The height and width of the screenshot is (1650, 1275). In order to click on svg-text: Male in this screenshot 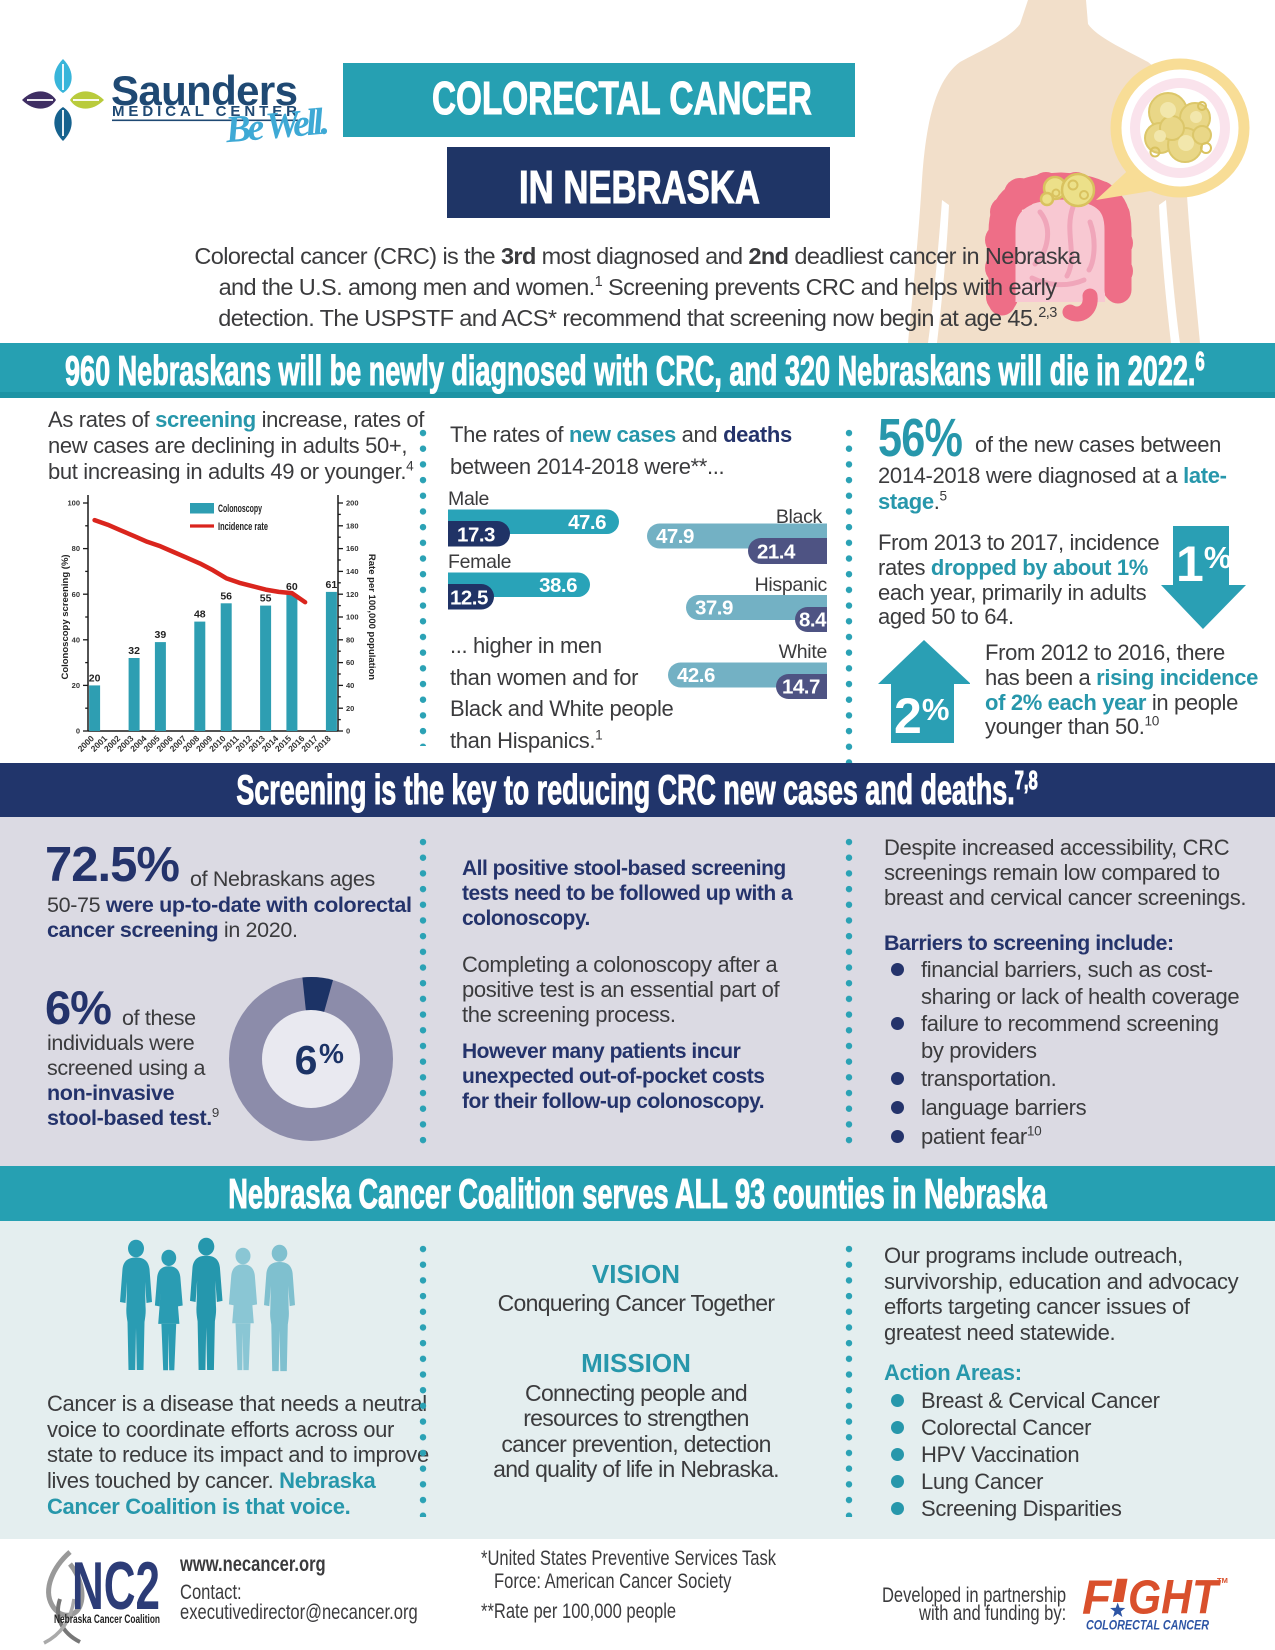, I will do `click(468, 499)`.